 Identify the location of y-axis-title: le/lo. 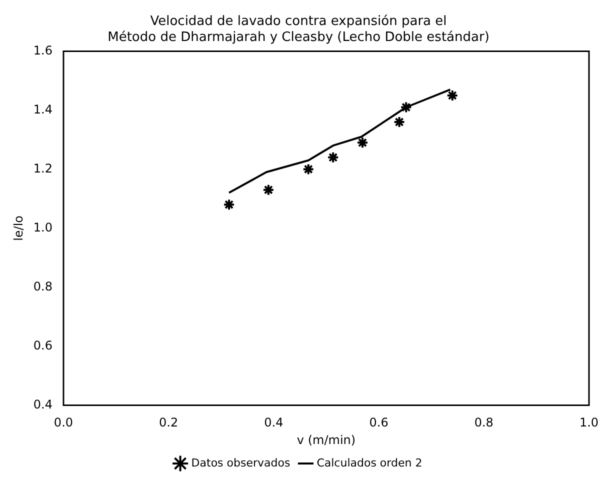
(18, 228).